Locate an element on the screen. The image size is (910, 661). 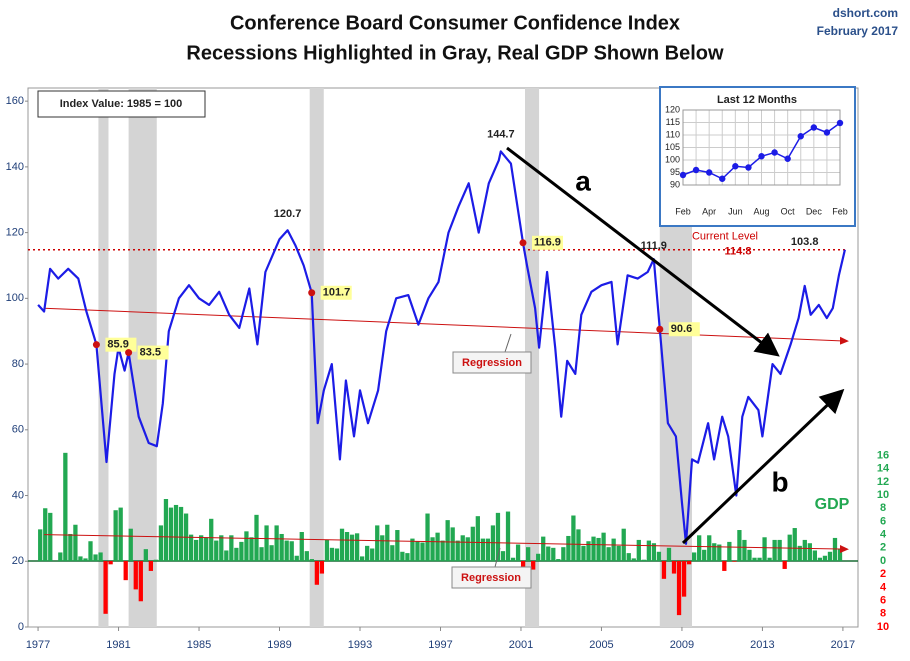
point-label: 90.6 is located at coordinates (681, 329).